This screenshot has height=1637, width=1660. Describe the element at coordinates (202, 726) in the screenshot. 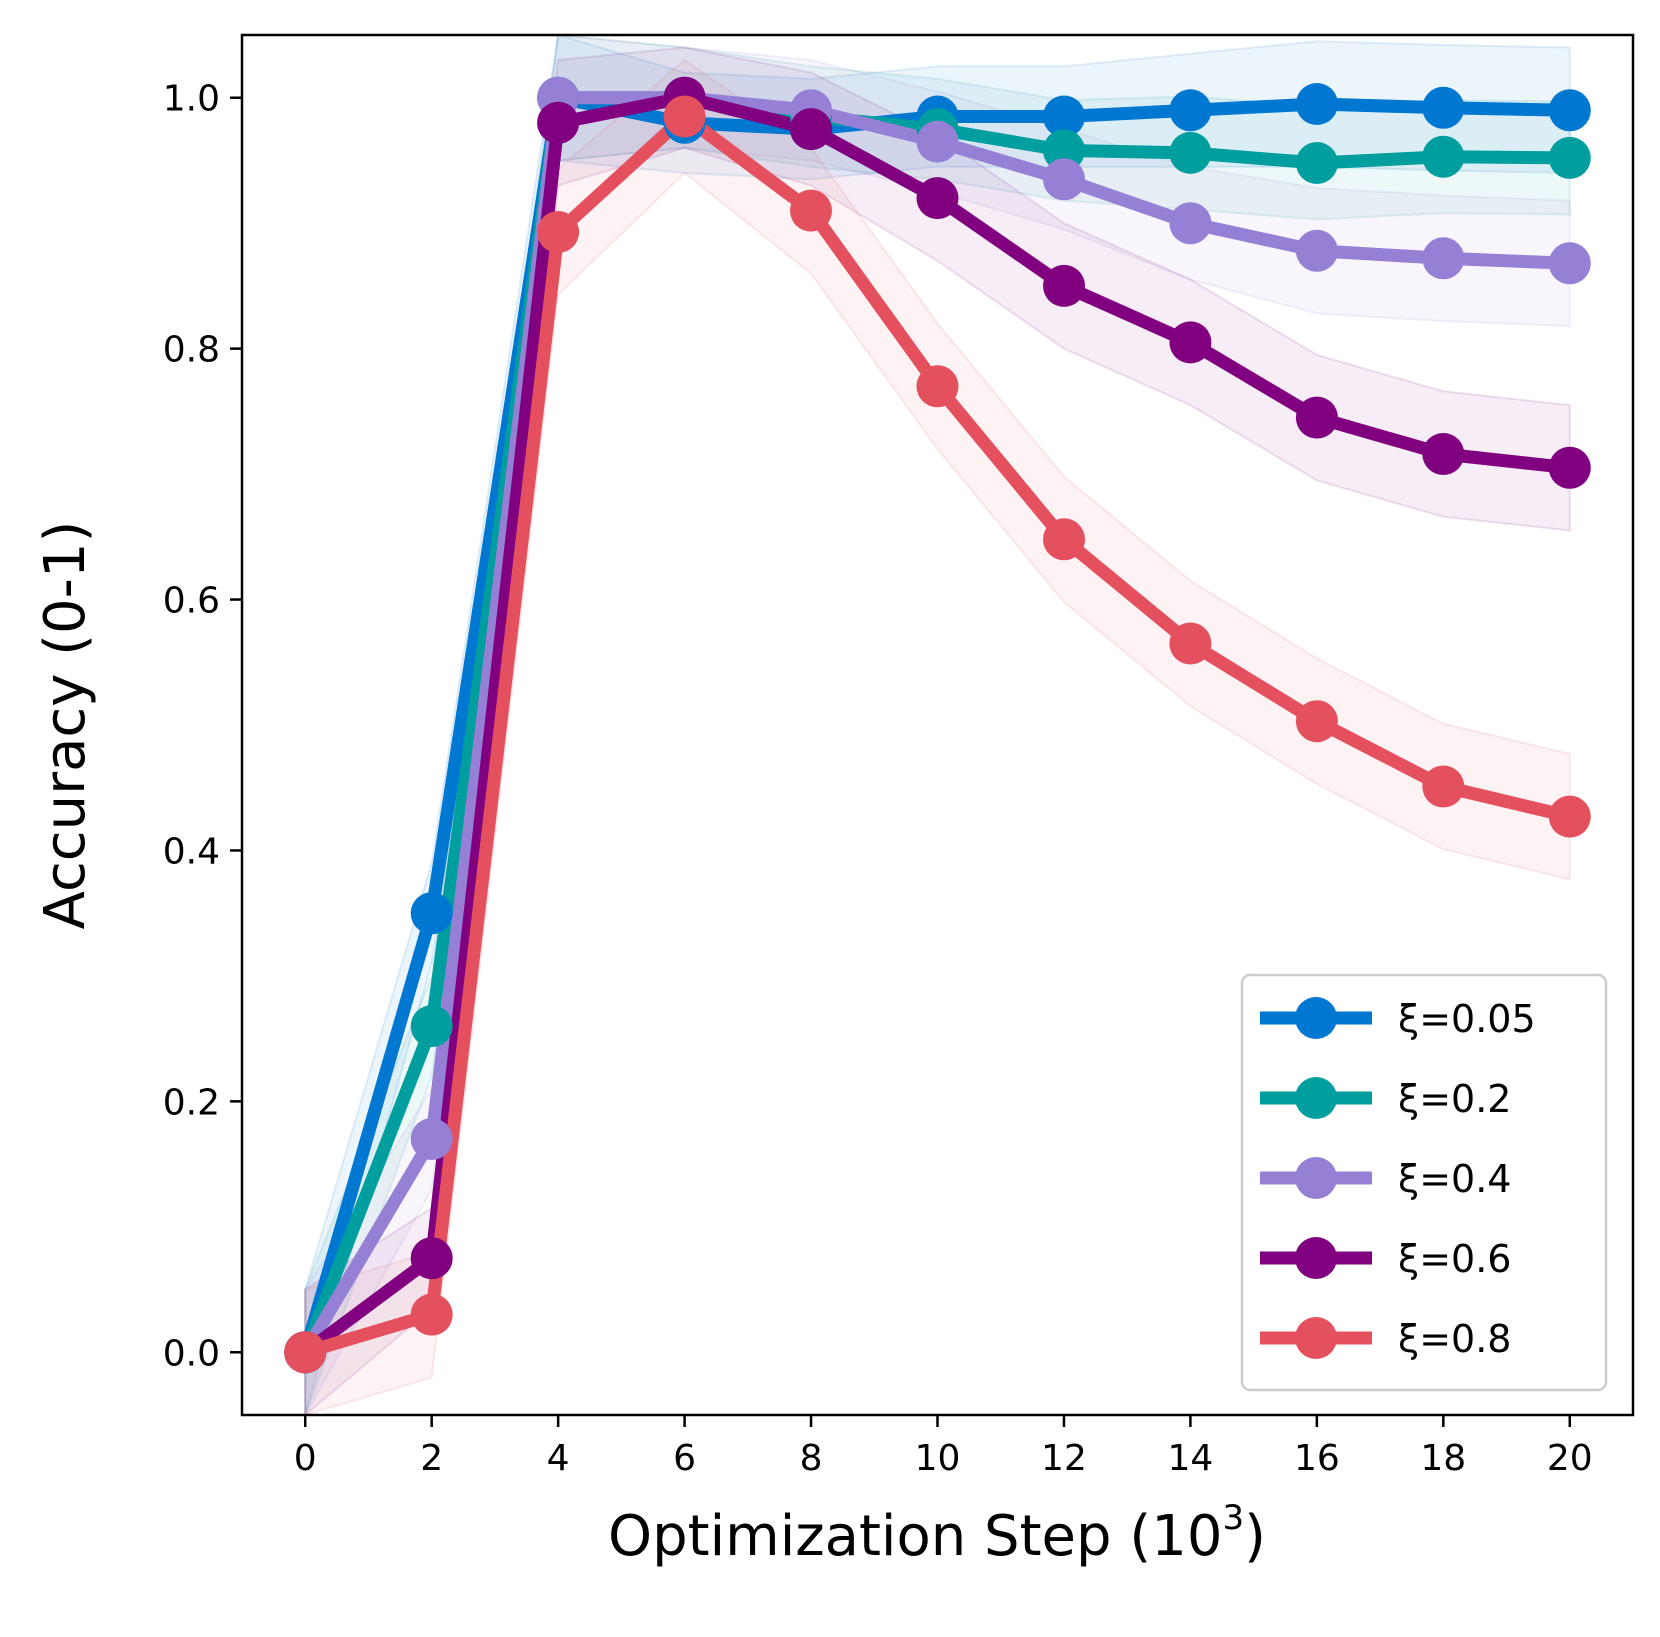

I see `y-axis-ticks: 0.0 0.2 0.4 0.6 0.8 1.0` at that location.